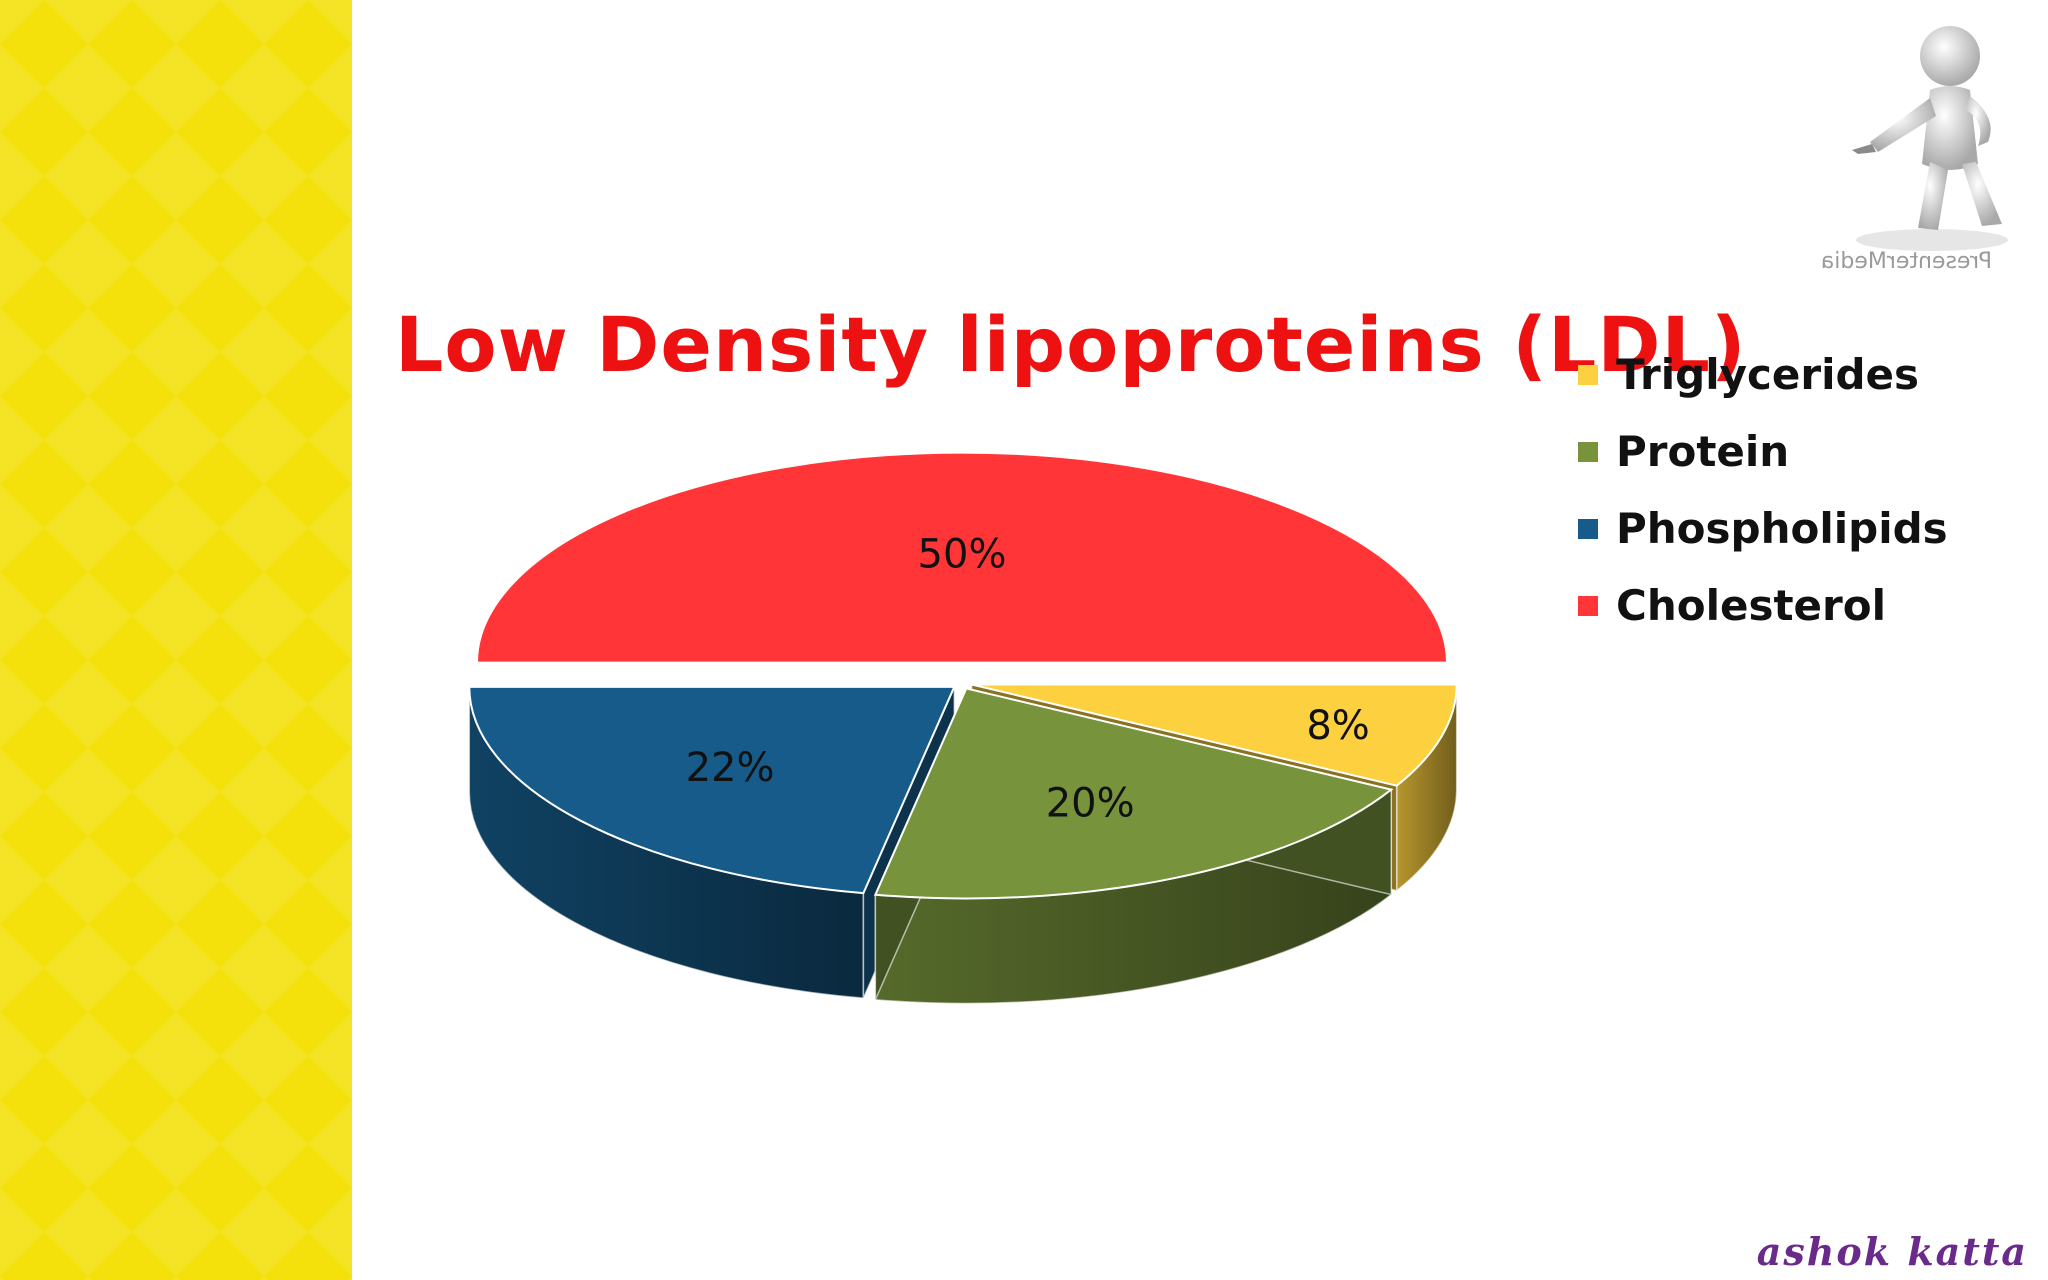 This screenshot has width=2048, height=1280. Describe the element at coordinates (962, 554) in the screenshot. I see `data-label-cholesterol: 50%` at that location.